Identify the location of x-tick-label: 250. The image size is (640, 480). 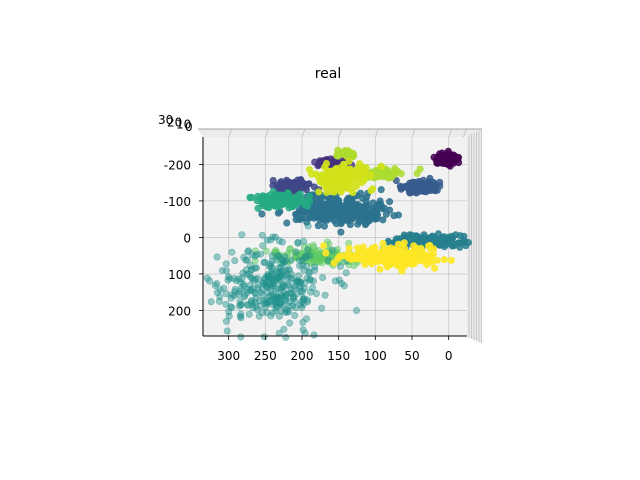
(265, 356).